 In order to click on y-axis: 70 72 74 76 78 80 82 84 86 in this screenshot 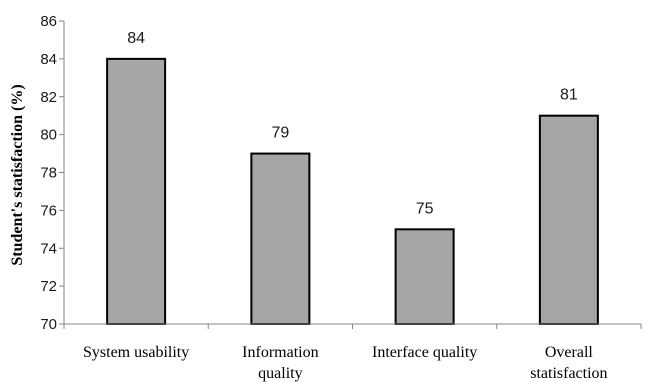, I will do `click(52, 173)`.